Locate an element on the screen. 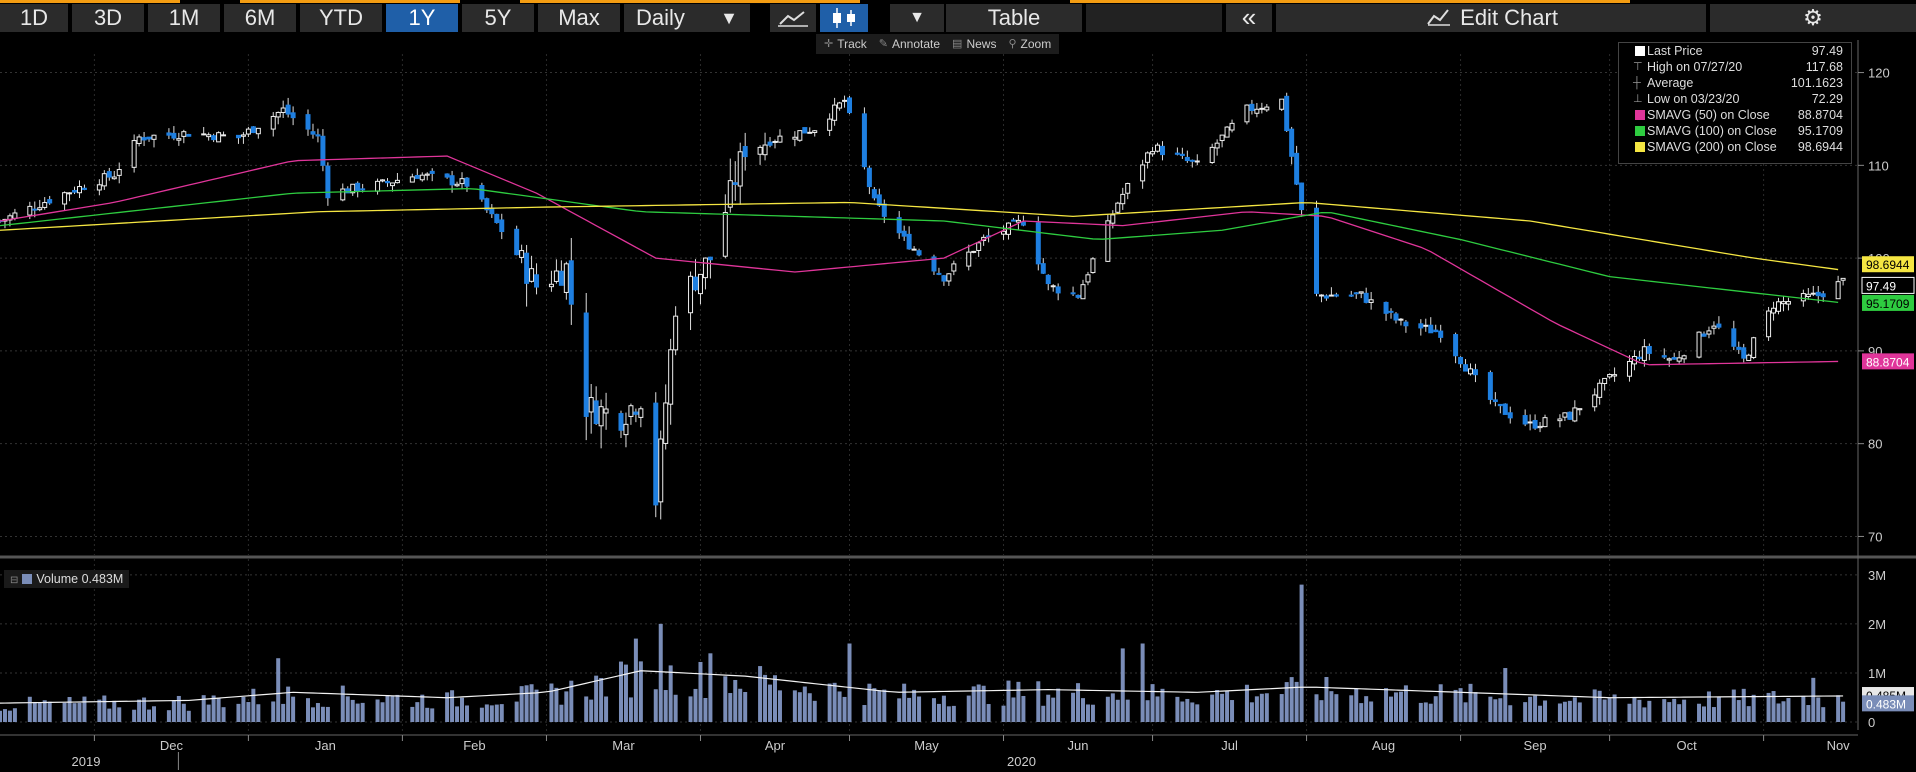 This screenshot has width=1916, height=772. track-tool: ✛ Track is located at coordinates (845, 44).